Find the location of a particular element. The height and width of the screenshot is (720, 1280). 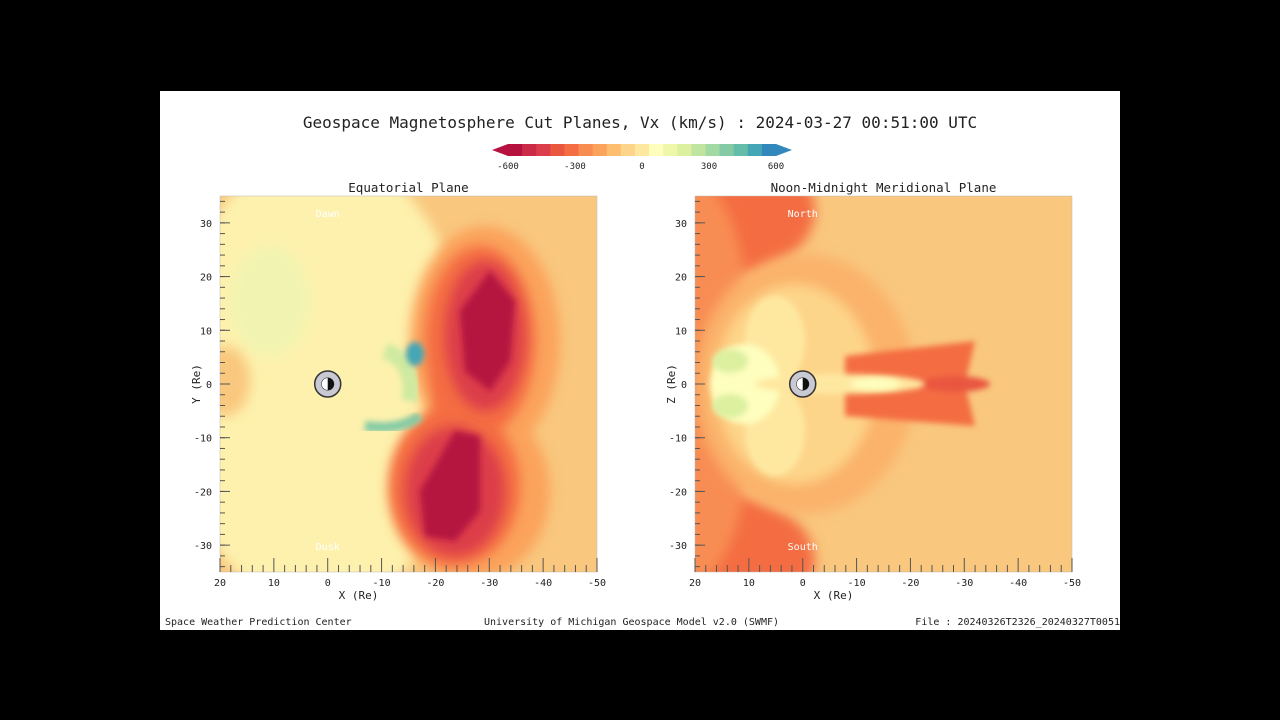

footer-right: File : 20240326T2326_20240327T0051 is located at coordinates (1017, 622).